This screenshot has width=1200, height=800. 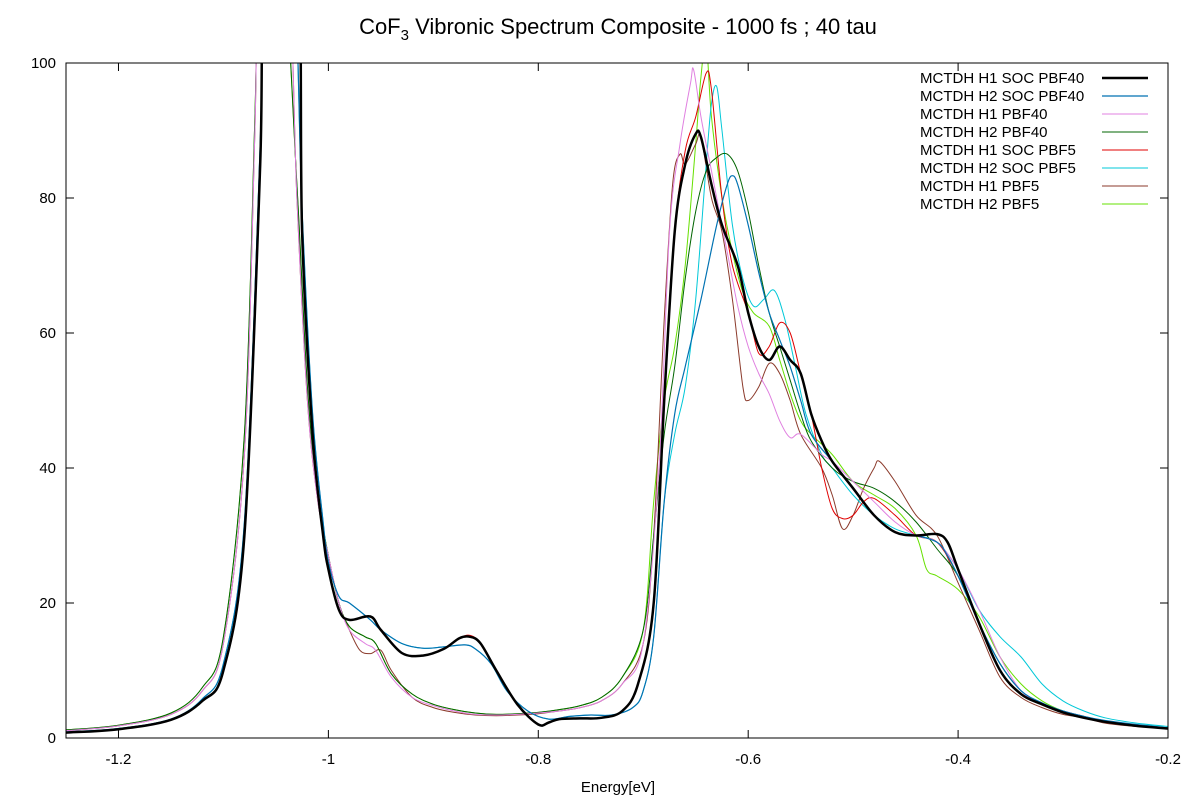 I want to click on chart-title-subscript: 3, so click(x=405, y=35).